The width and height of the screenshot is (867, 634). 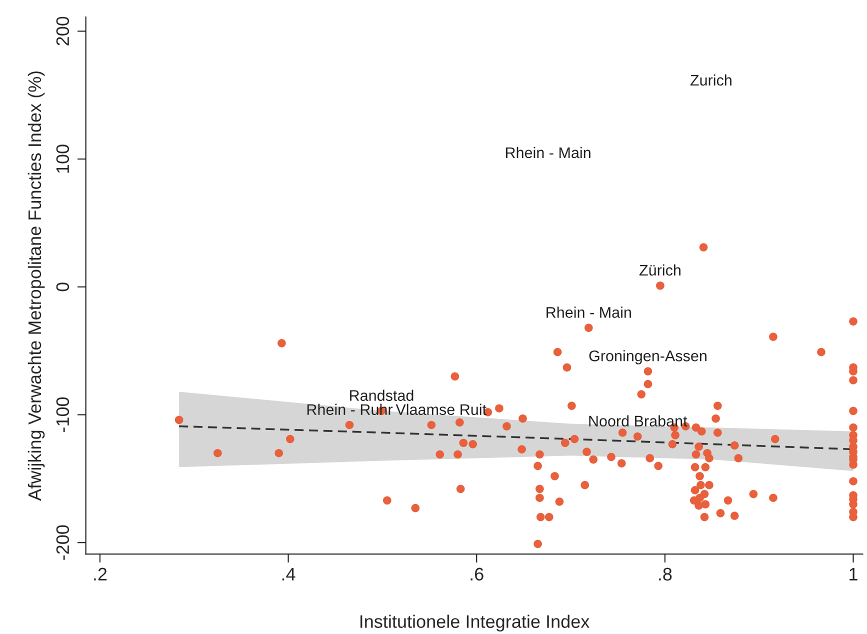 I want to click on y-tick-label: -100, so click(x=63, y=414).